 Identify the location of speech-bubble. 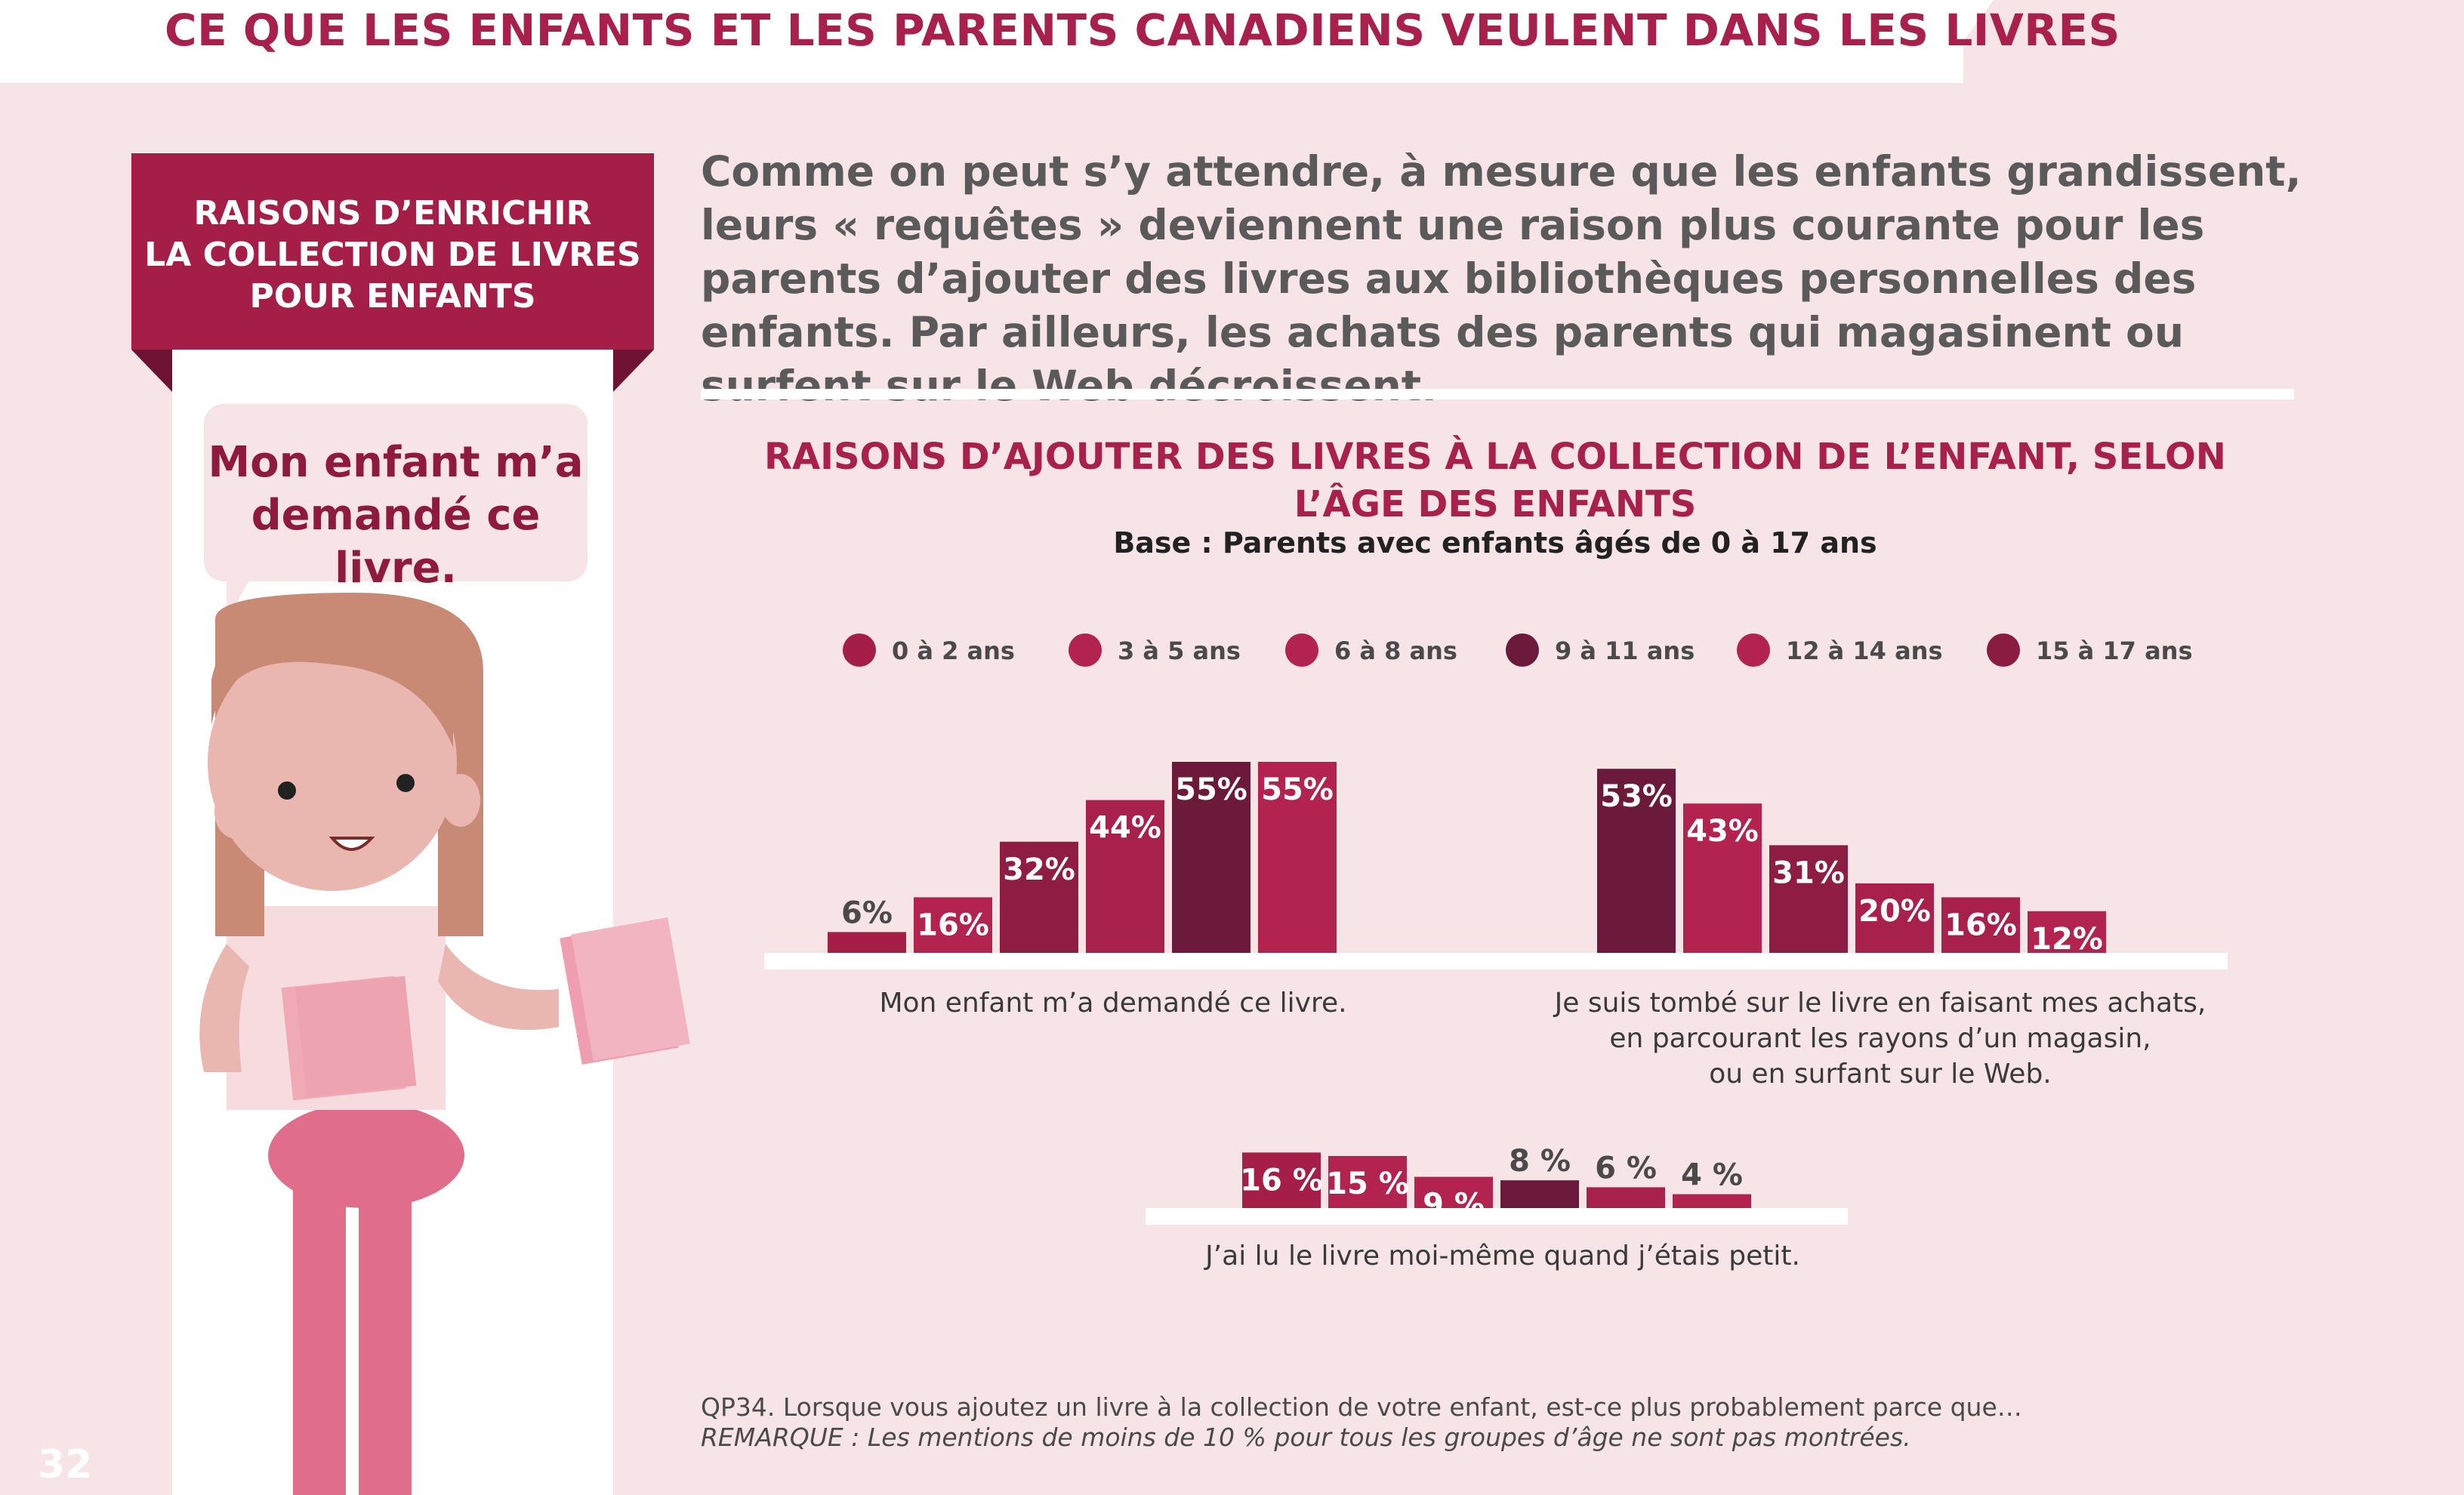
(396, 492).